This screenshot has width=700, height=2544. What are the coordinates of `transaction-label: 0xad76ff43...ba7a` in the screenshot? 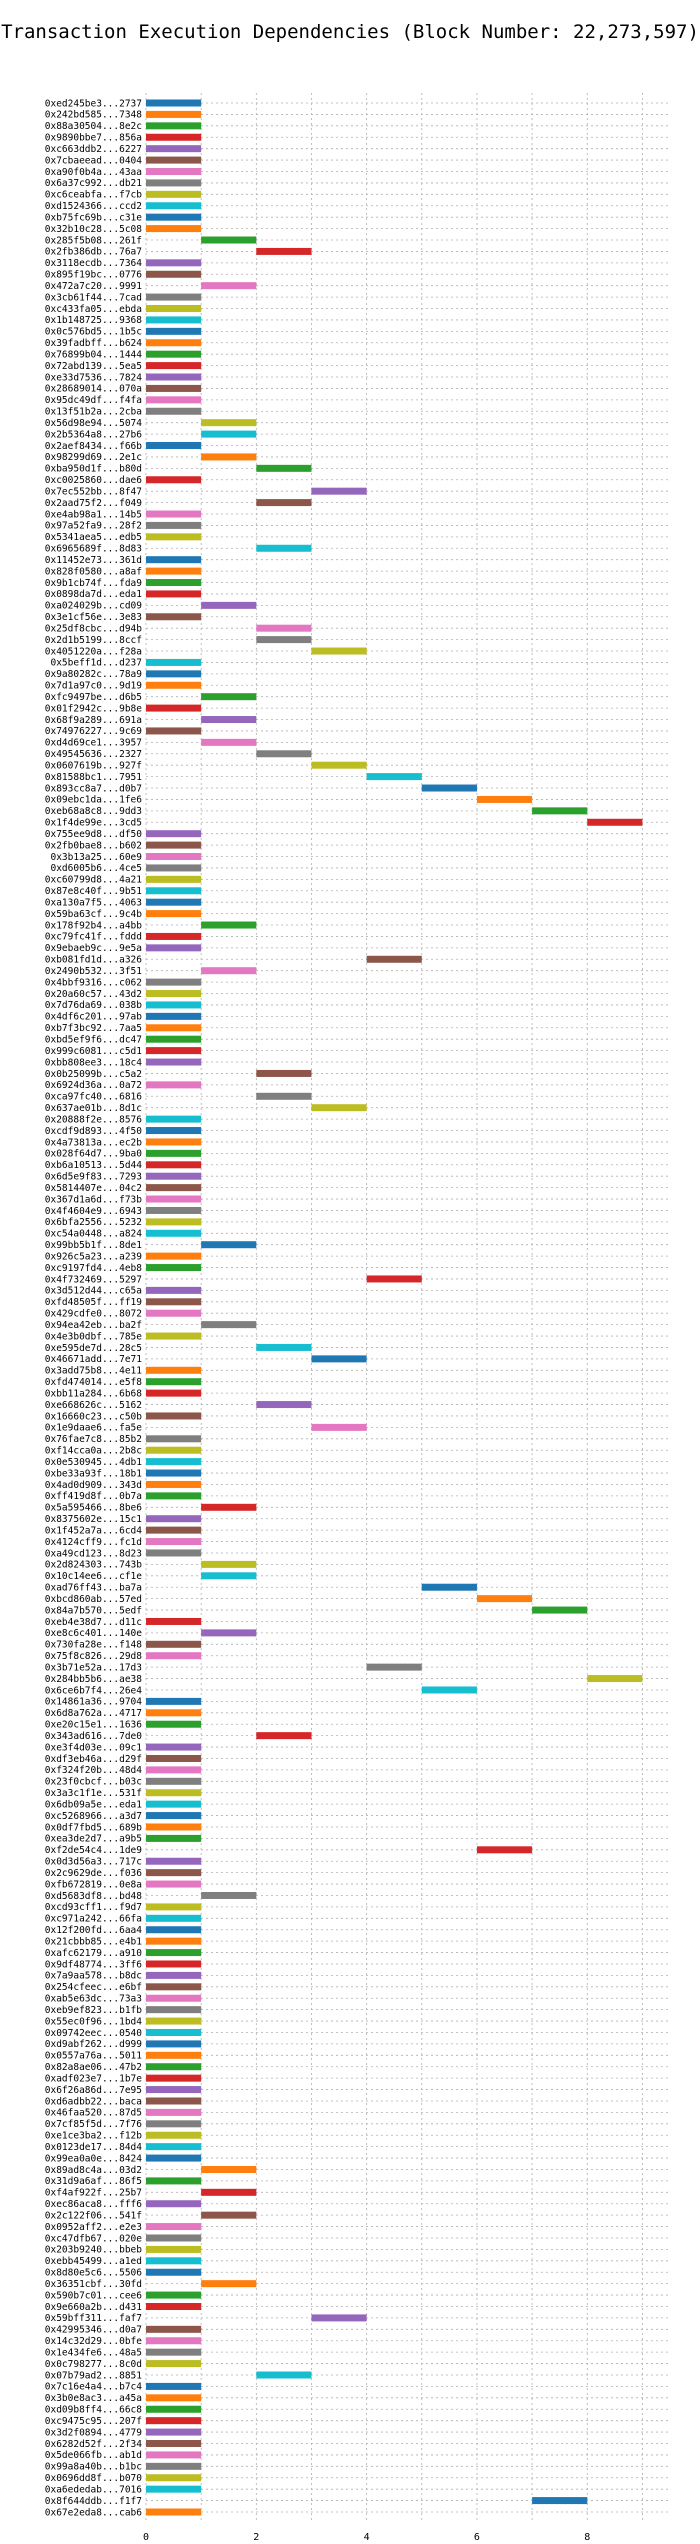 It's located at (93, 1588).